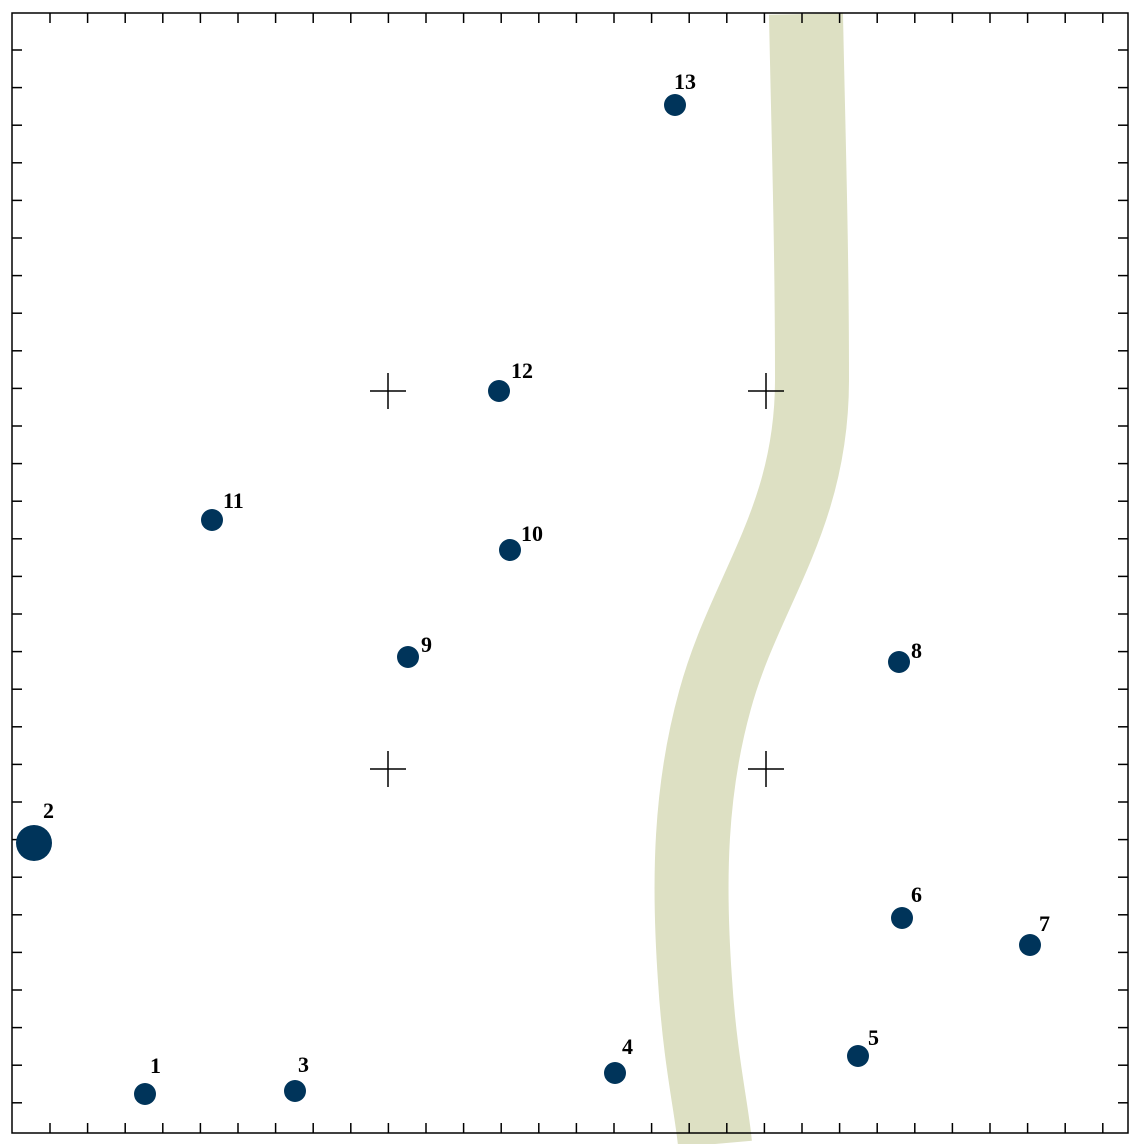  What do you see at coordinates (155, 1065) in the screenshot?
I see `point-label: 1` at bounding box center [155, 1065].